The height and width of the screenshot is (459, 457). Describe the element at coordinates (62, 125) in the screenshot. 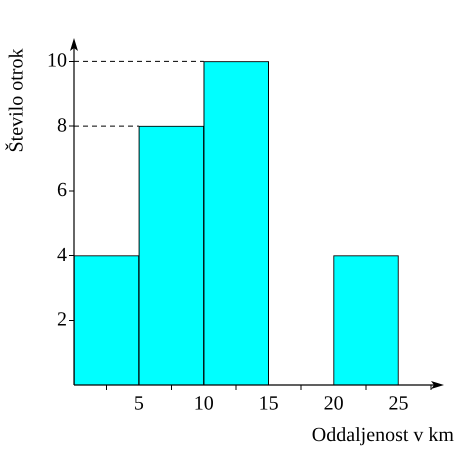

I see `y-tick-label: 8` at that location.